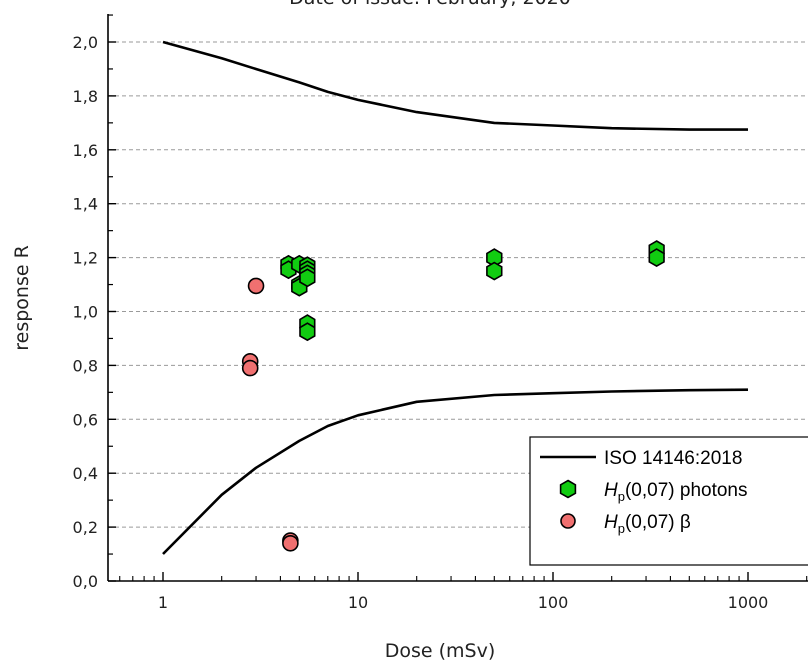 This screenshot has height=664, width=808. Describe the element at coordinates (455, 85) in the screenshot. I see `iso-line-upper` at that location.